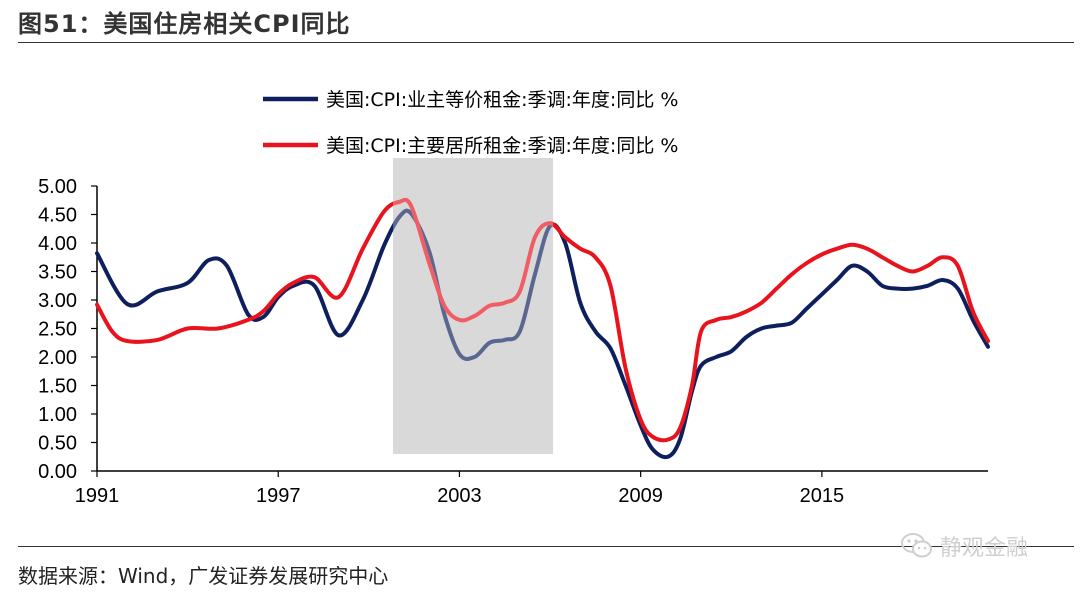 The width and height of the screenshot is (1080, 595). Describe the element at coordinates (916, 545) in the screenshot. I see `wechat-icon` at that location.